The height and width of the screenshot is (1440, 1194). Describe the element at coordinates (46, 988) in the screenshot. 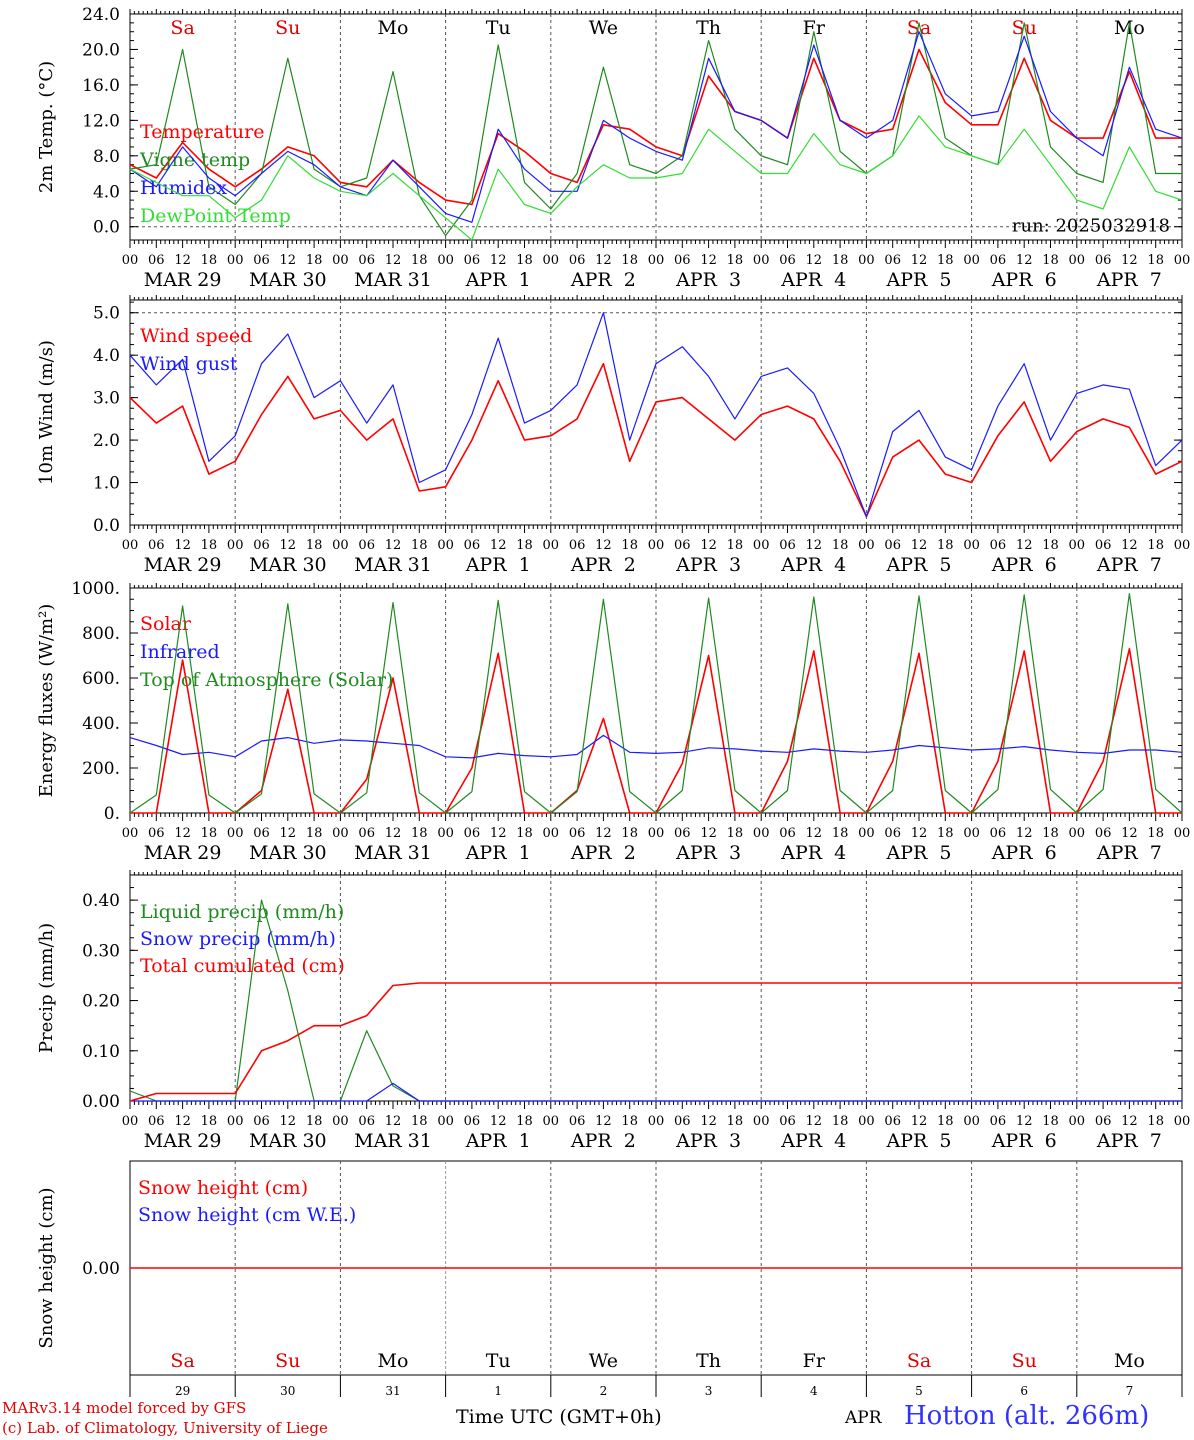

I see `y-axis-label: Precip (mm/h)` at that location.